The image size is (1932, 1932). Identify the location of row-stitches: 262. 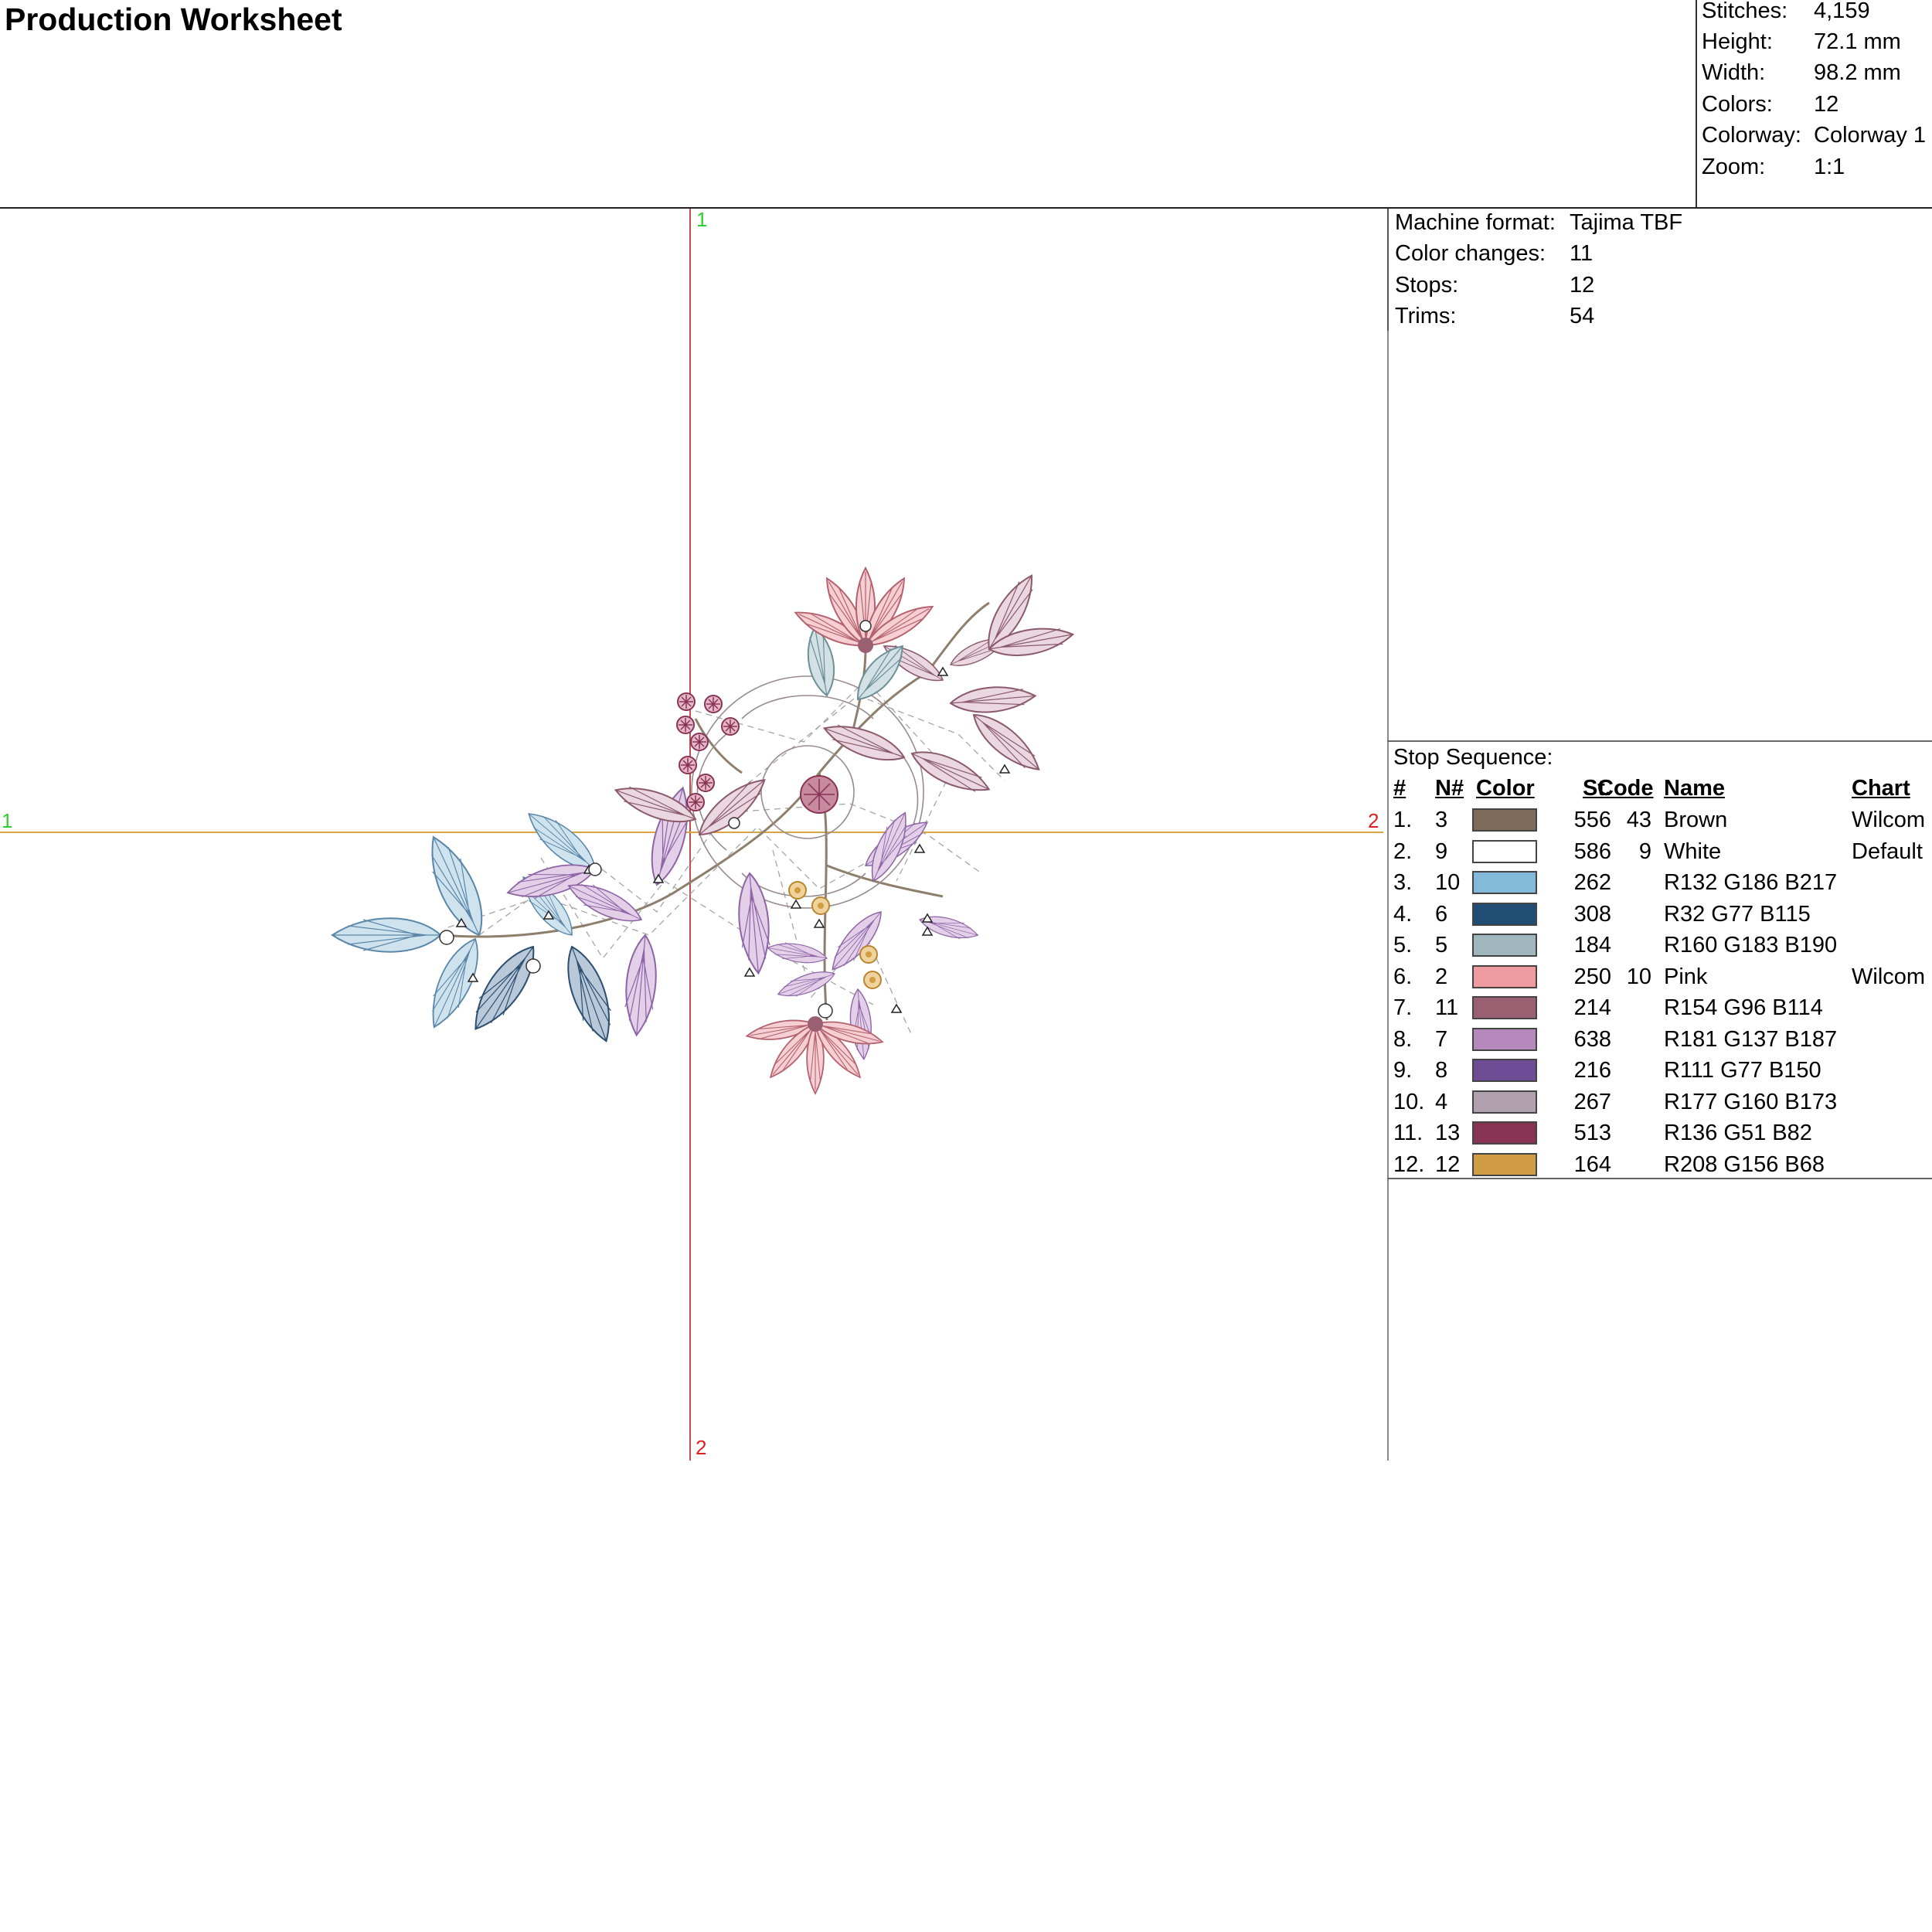
(1592, 883).